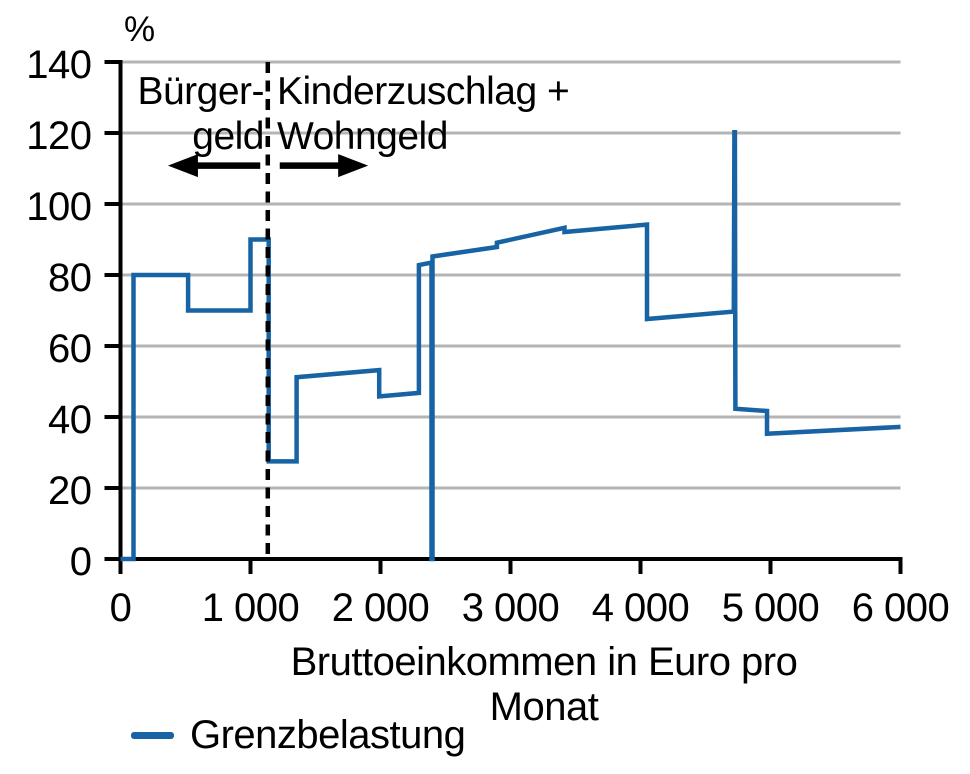  I want to click on annotation-buergergeld: Bürger- geld, so click(132, 114).